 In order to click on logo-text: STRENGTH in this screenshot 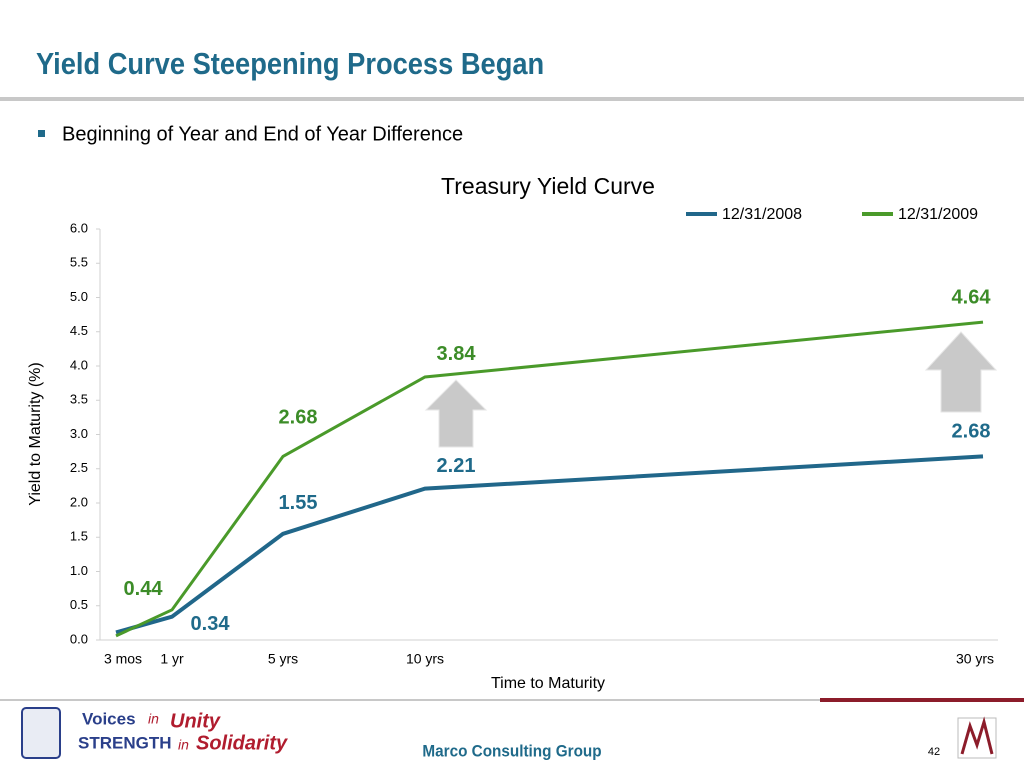, I will do `click(125, 742)`.